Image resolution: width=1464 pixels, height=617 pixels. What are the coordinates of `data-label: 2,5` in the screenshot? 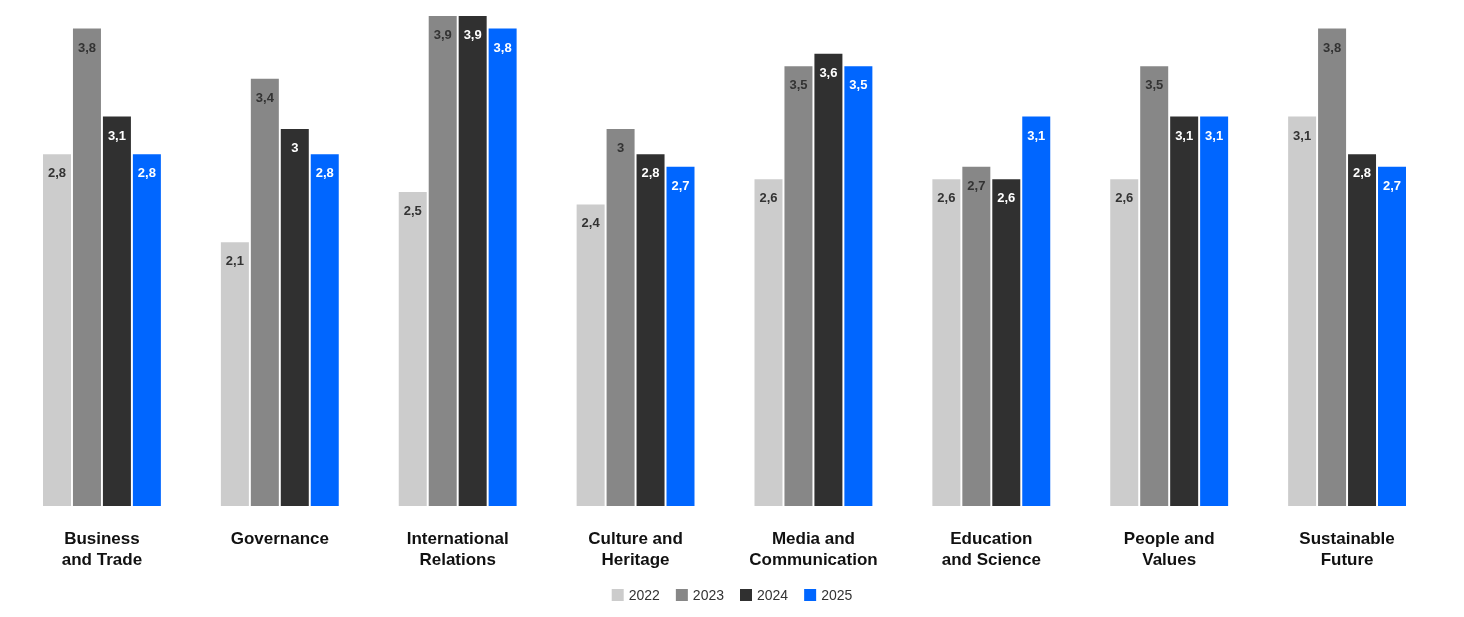 It's located at (412, 210).